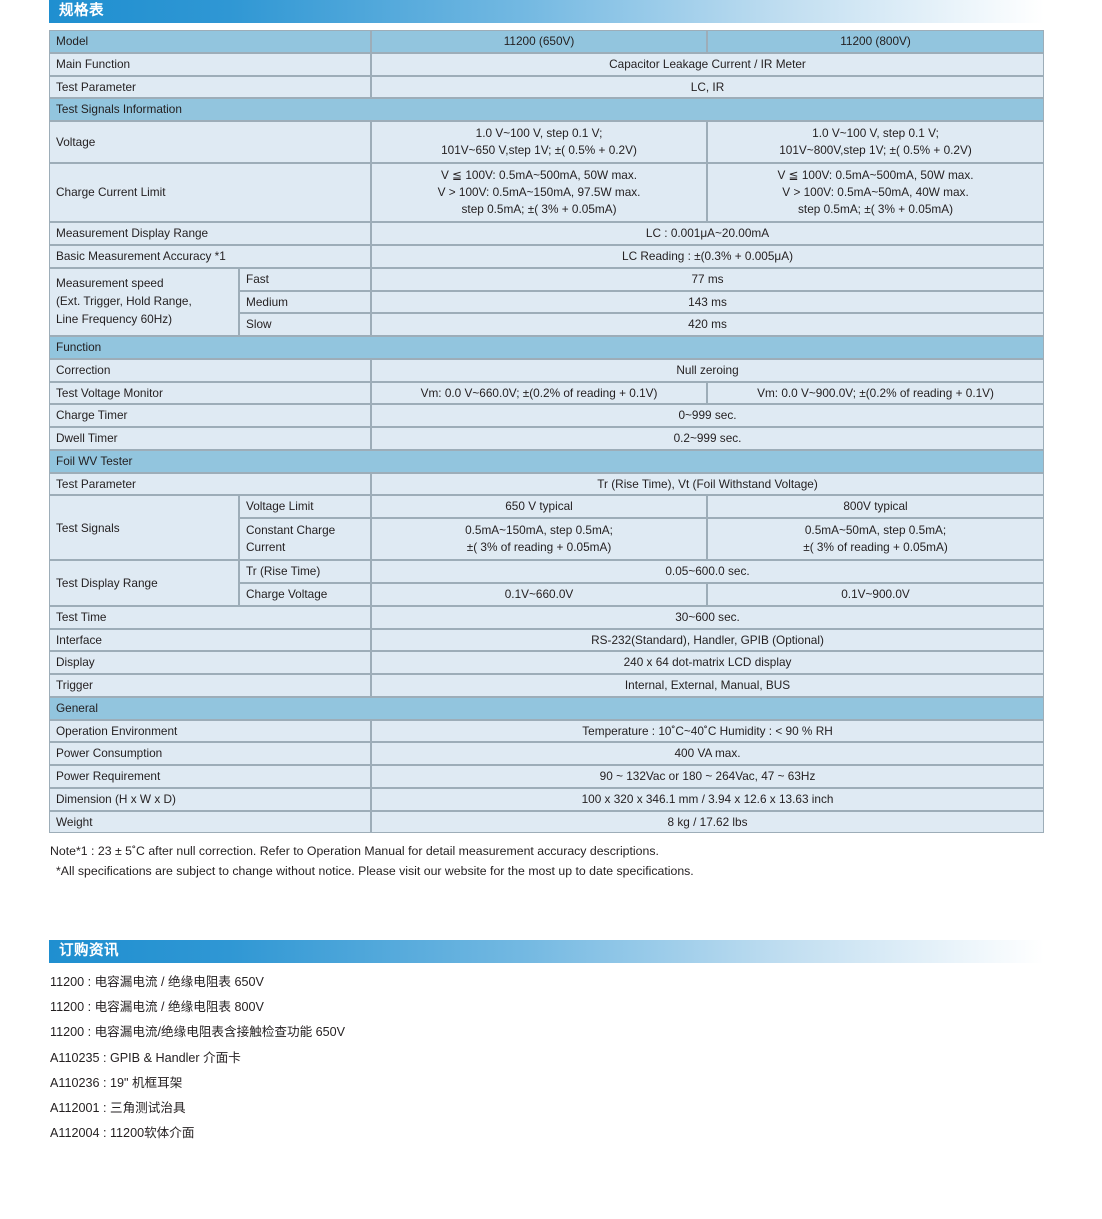 The image size is (1102, 1219). What do you see at coordinates (210, 776) in the screenshot?
I see `row-label: Power Requirement` at bounding box center [210, 776].